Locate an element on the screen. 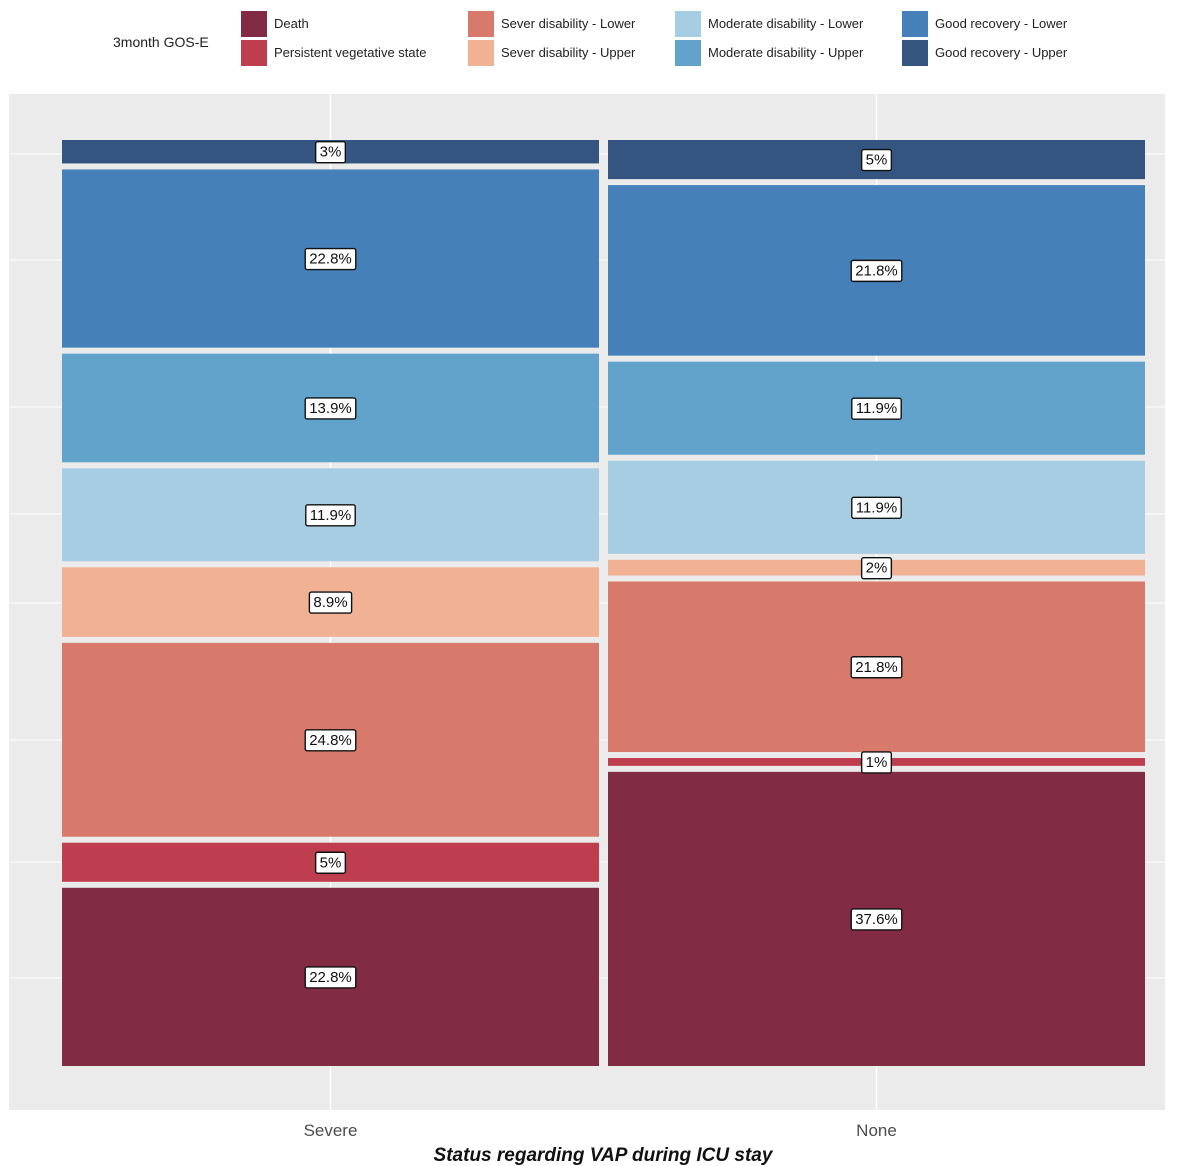 The image size is (1192, 1166). x-tick-label: None is located at coordinates (876, 1130).